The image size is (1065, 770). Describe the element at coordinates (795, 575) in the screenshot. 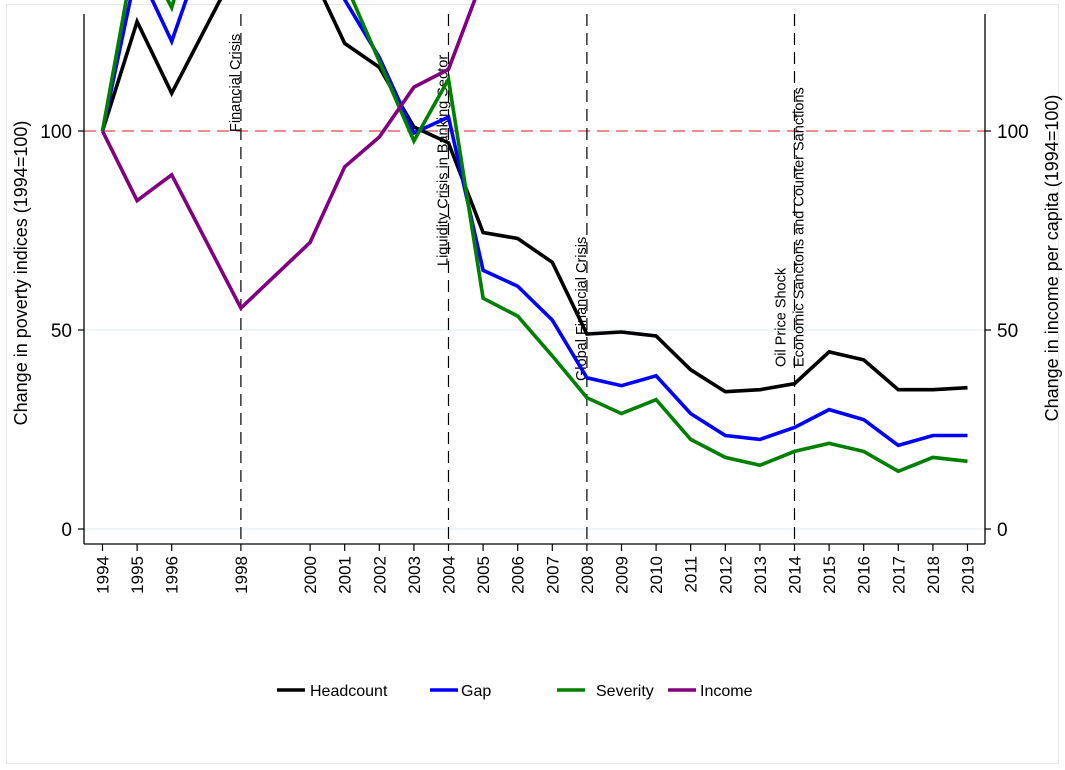

I see `x-tick-label: 2014` at that location.